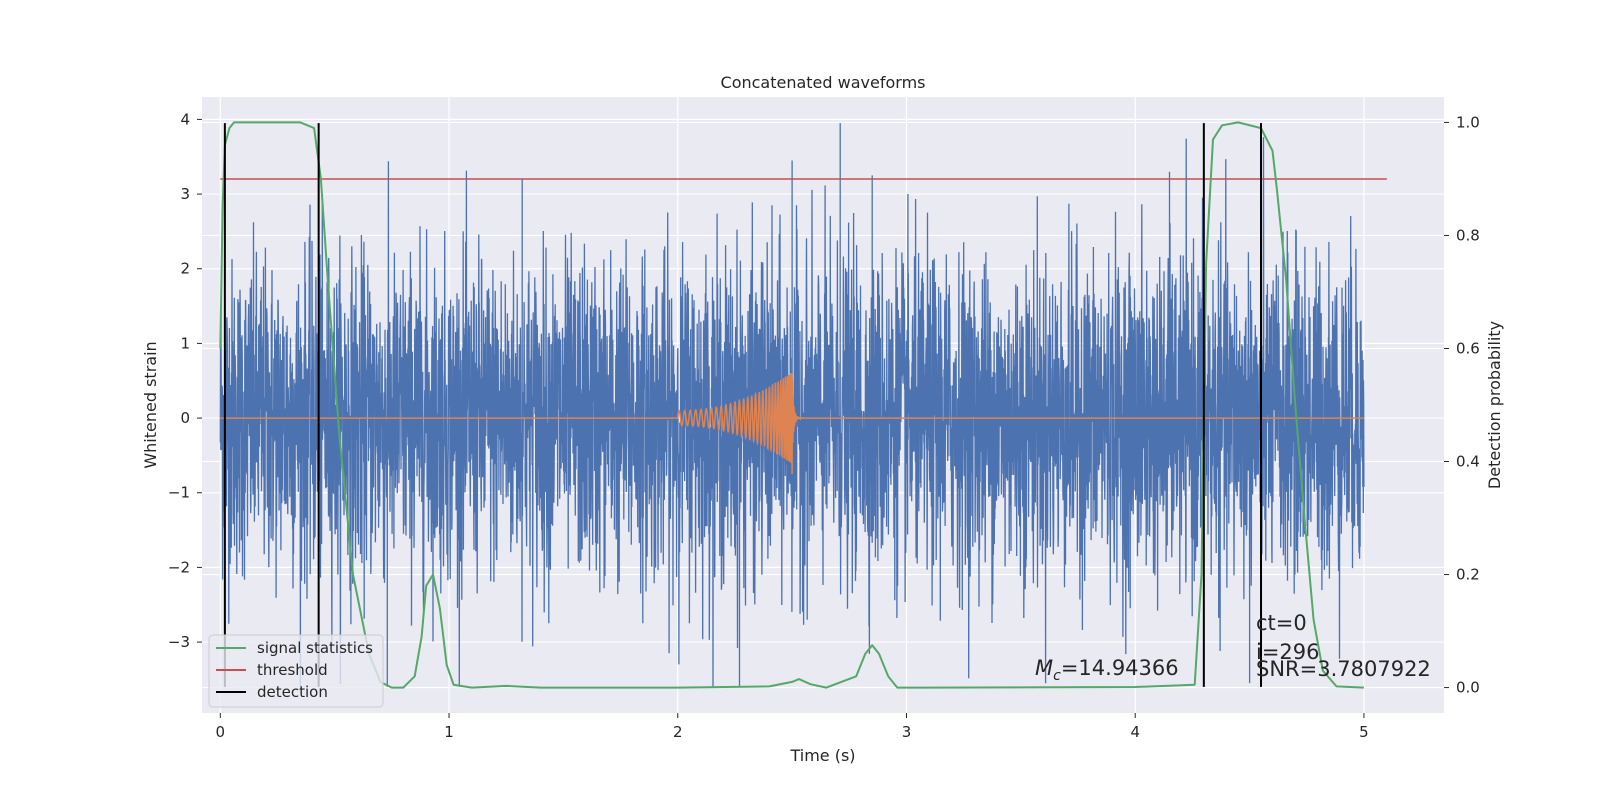 Image resolution: width=1600 pixels, height=800 pixels. I want to click on y2-tick-label: 1.0, so click(1468, 122).